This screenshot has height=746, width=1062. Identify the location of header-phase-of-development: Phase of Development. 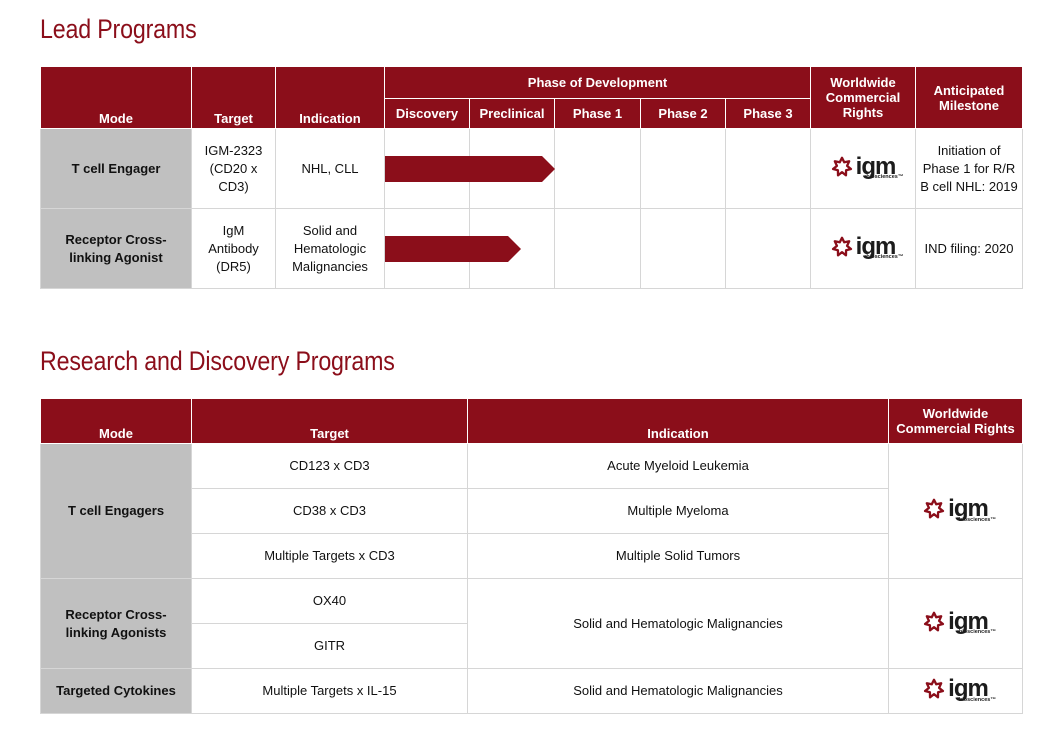
(597, 82).